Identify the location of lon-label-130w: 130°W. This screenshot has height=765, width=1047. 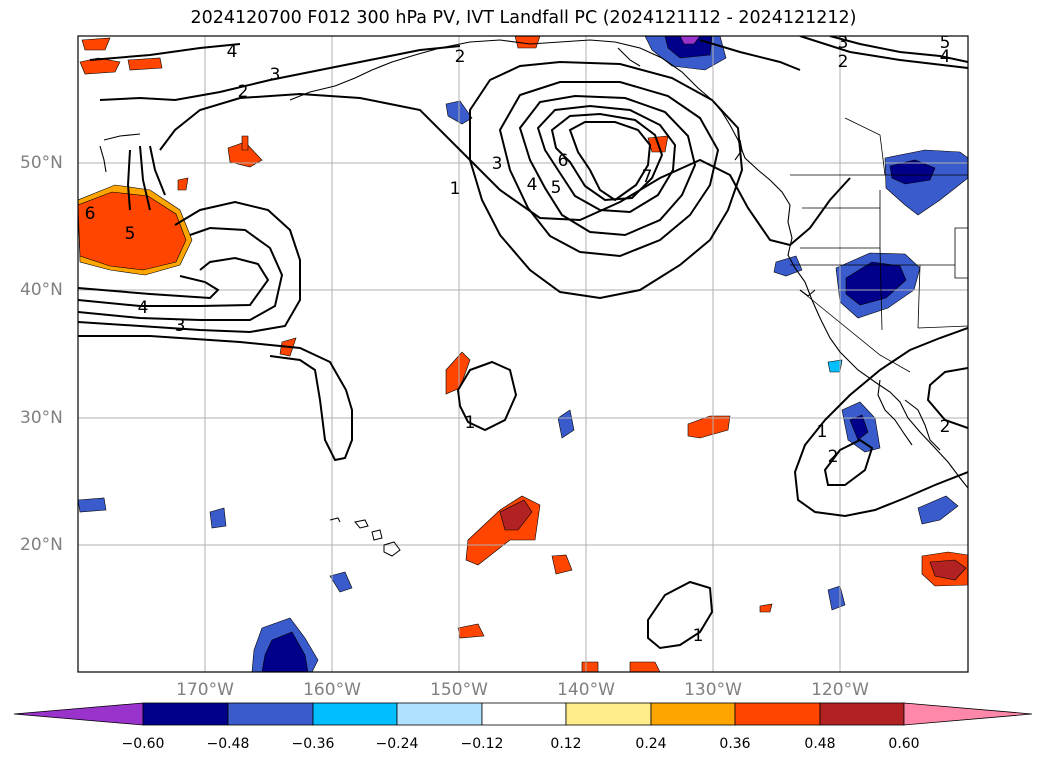
(713, 690).